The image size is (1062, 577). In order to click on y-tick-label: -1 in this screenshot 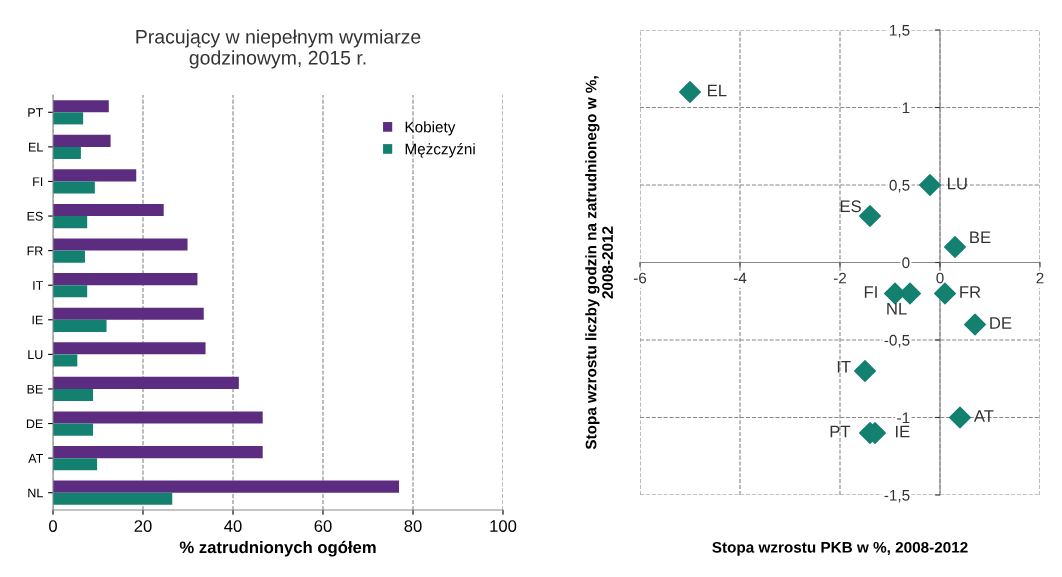, I will do `click(903, 418)`.